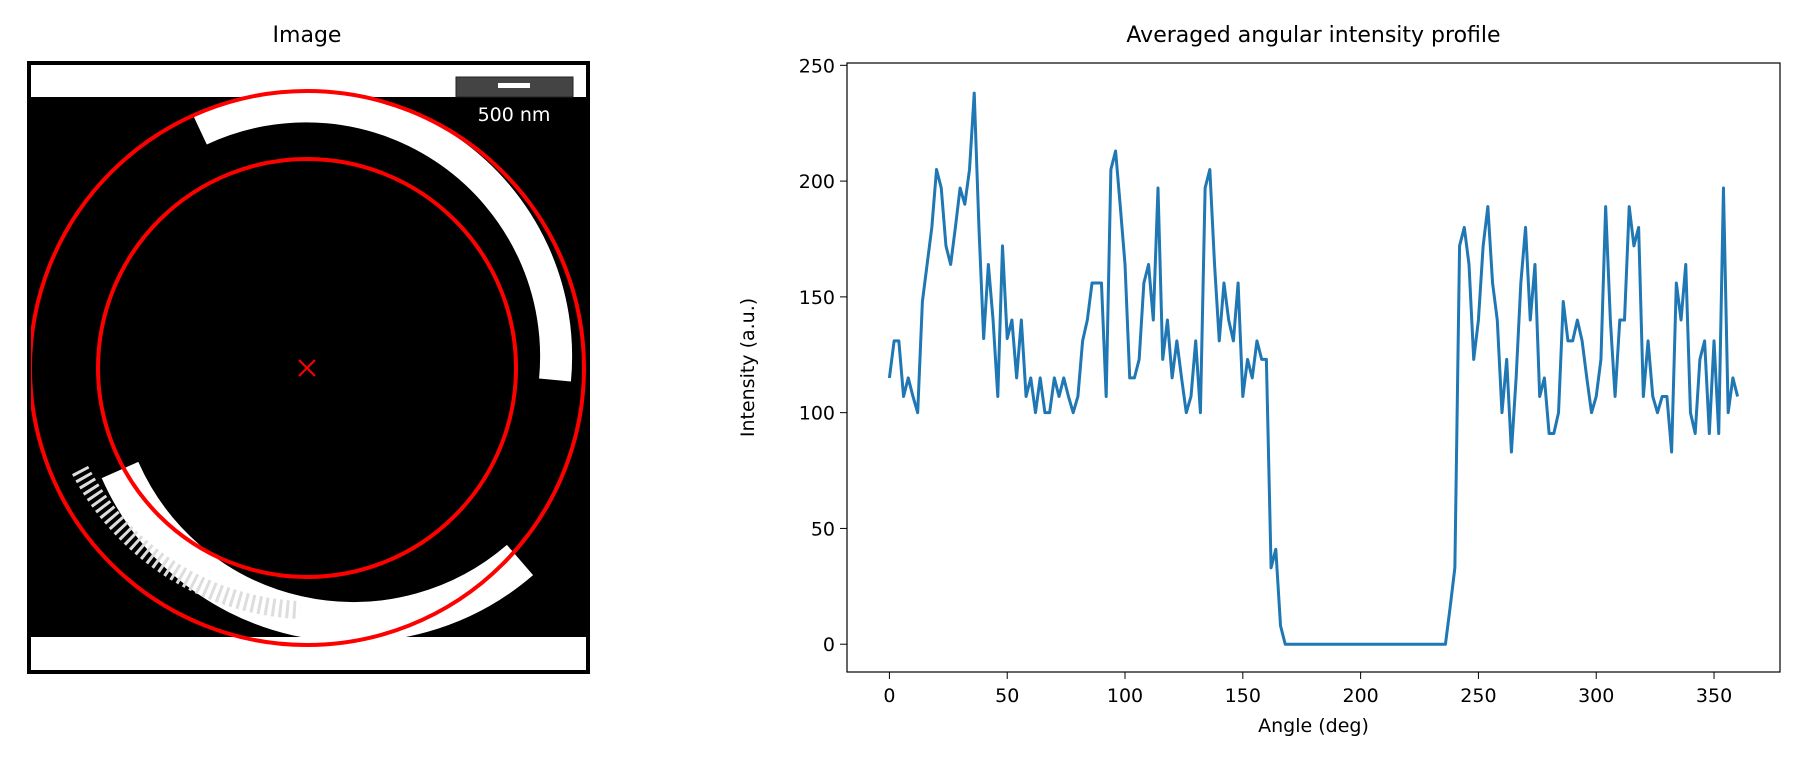 The image size is (1801, 780). Describe the element at coordinates (1313, 35) in the screenshot. I see `chart-title: Averaged angular intensity profile` at that location.